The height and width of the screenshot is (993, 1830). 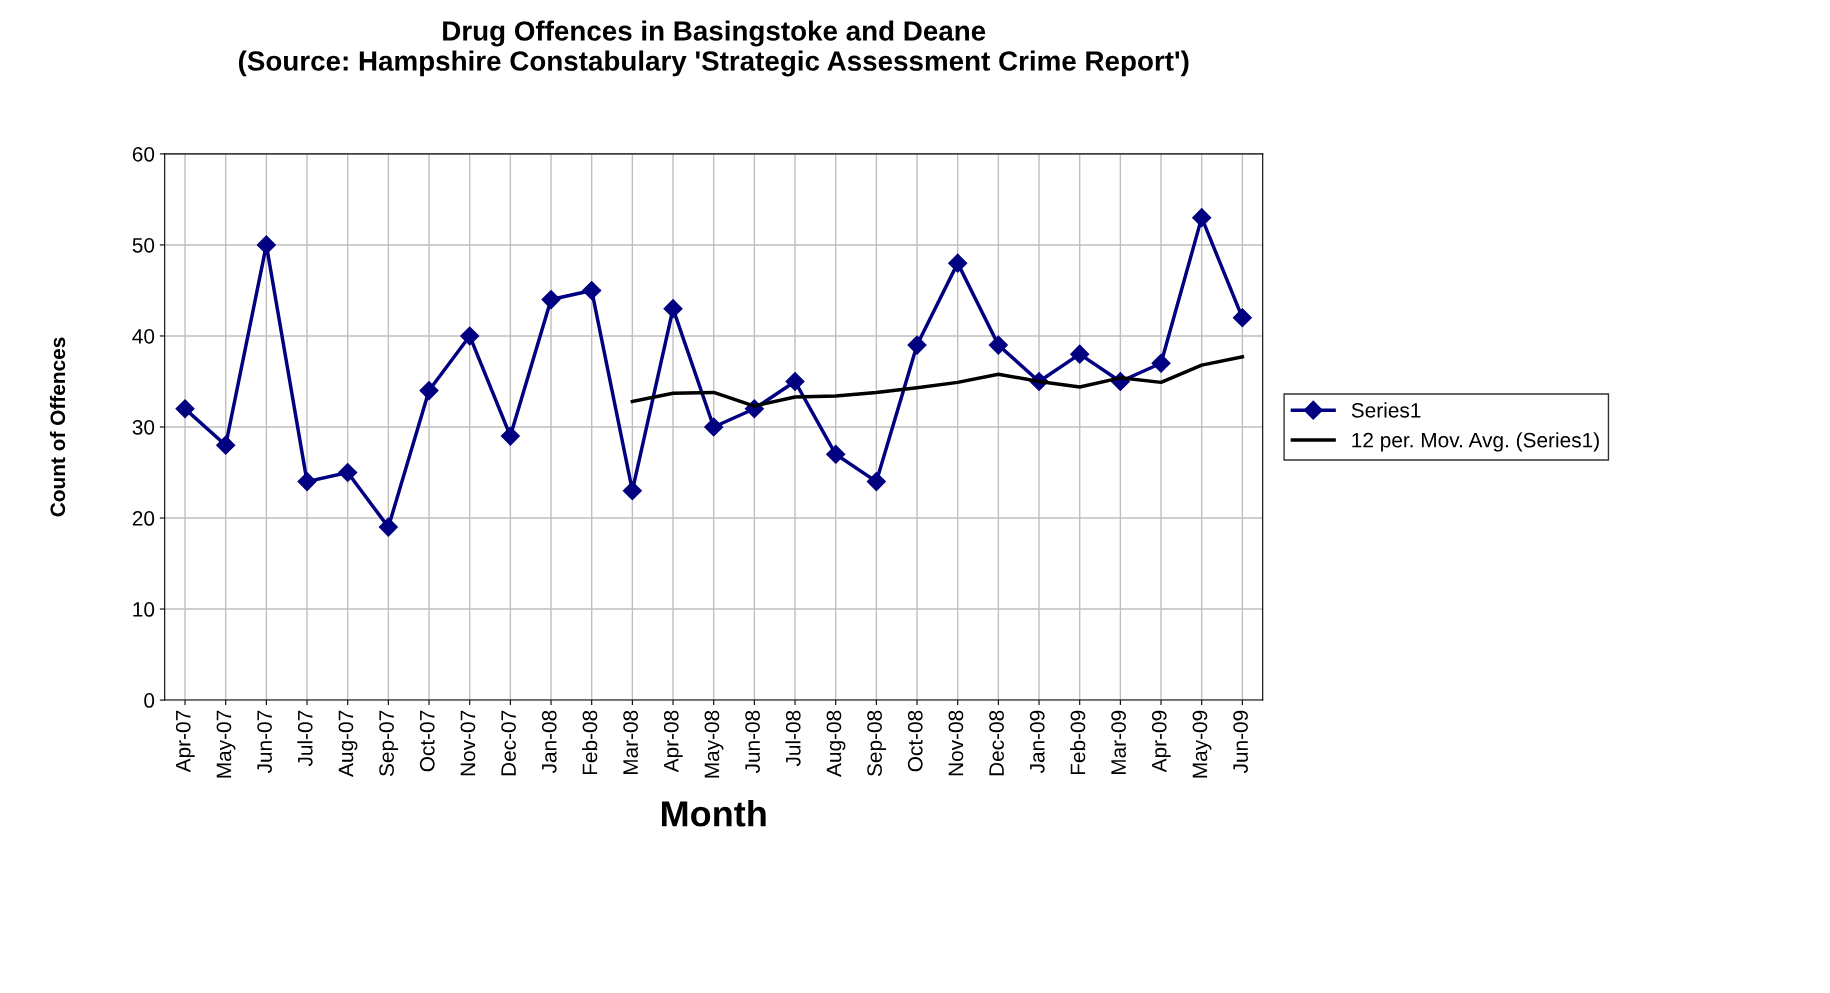 What do you see at coordinates (427, 741) in the screenshot?
I see `x-tick-label: Oct-07` at bounding box center [427, 741].